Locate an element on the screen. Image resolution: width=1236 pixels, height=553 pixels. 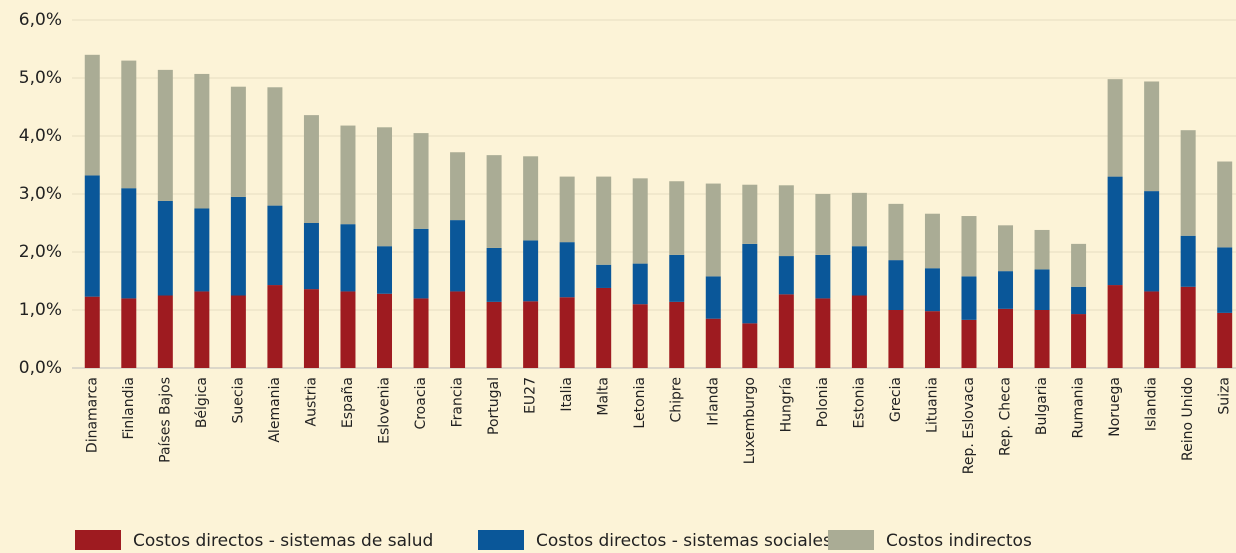
x-tick-label: Rep. Checa is located at coordinates (1006, 416).